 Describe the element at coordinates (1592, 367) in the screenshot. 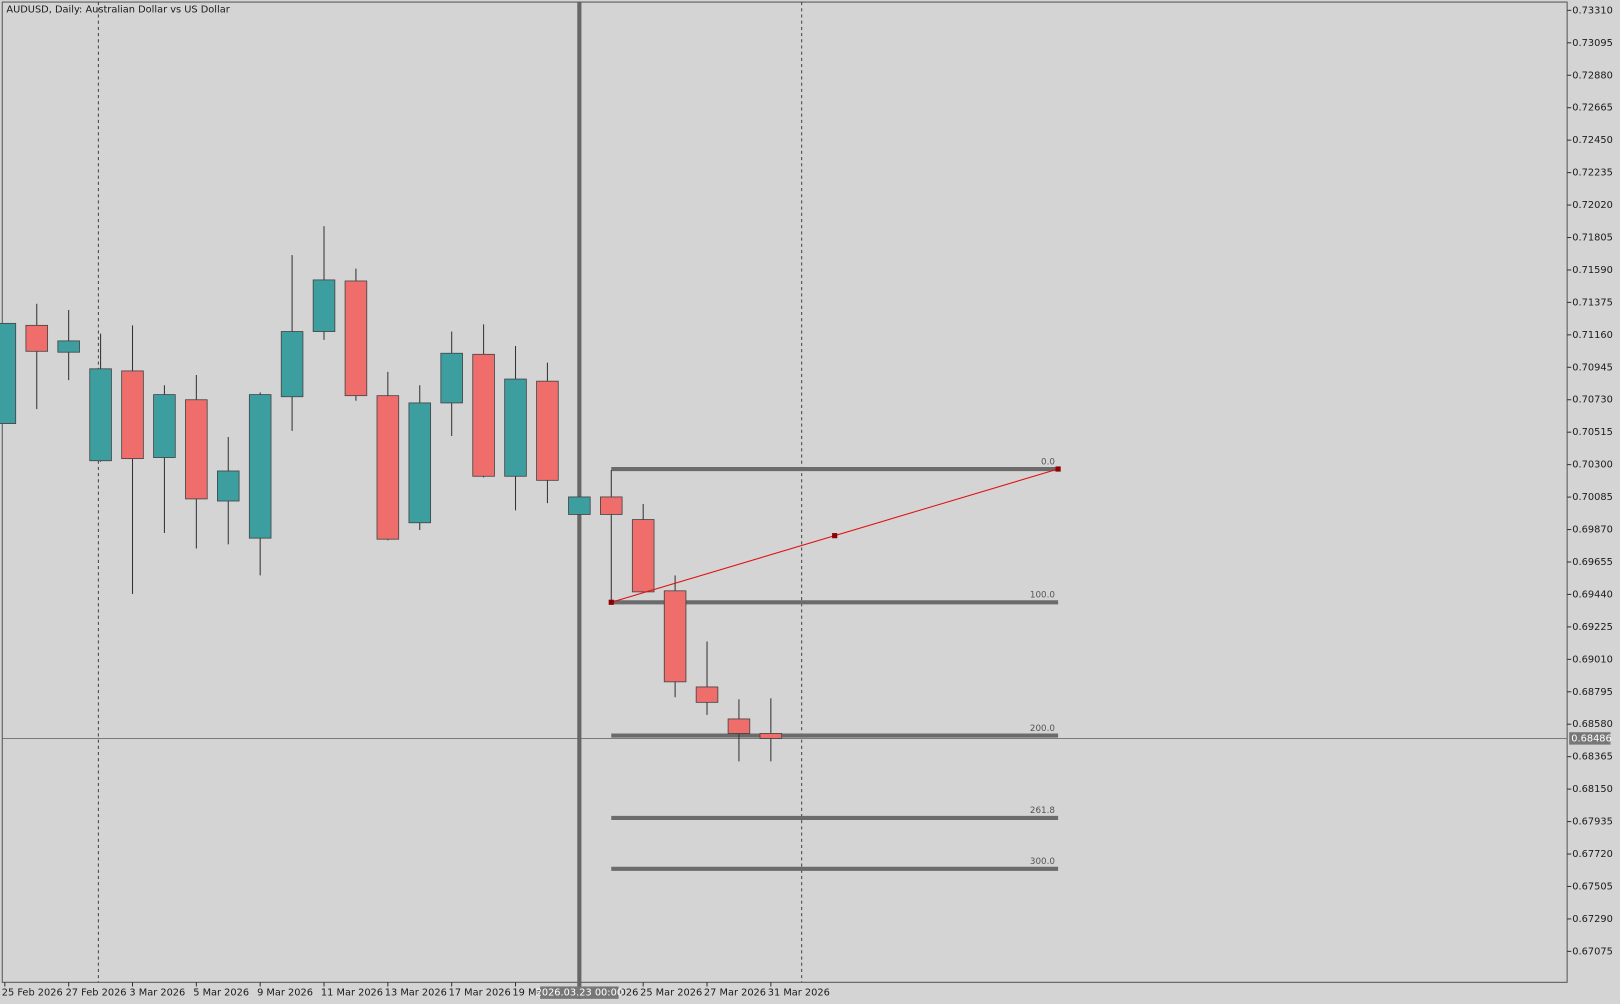

I see `y-tick-label: 0.70945` at that location.